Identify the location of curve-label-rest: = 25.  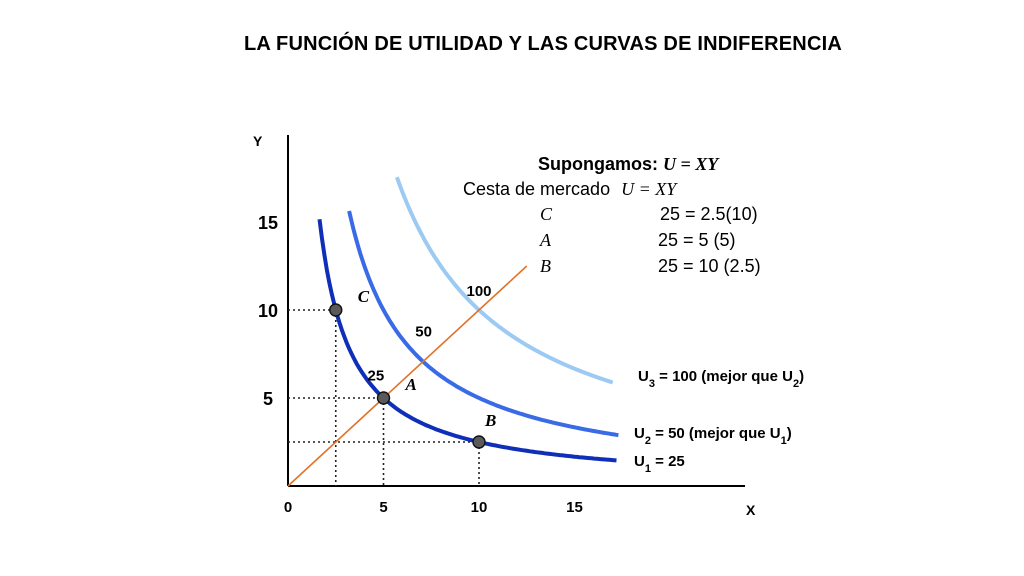
(668, 461).